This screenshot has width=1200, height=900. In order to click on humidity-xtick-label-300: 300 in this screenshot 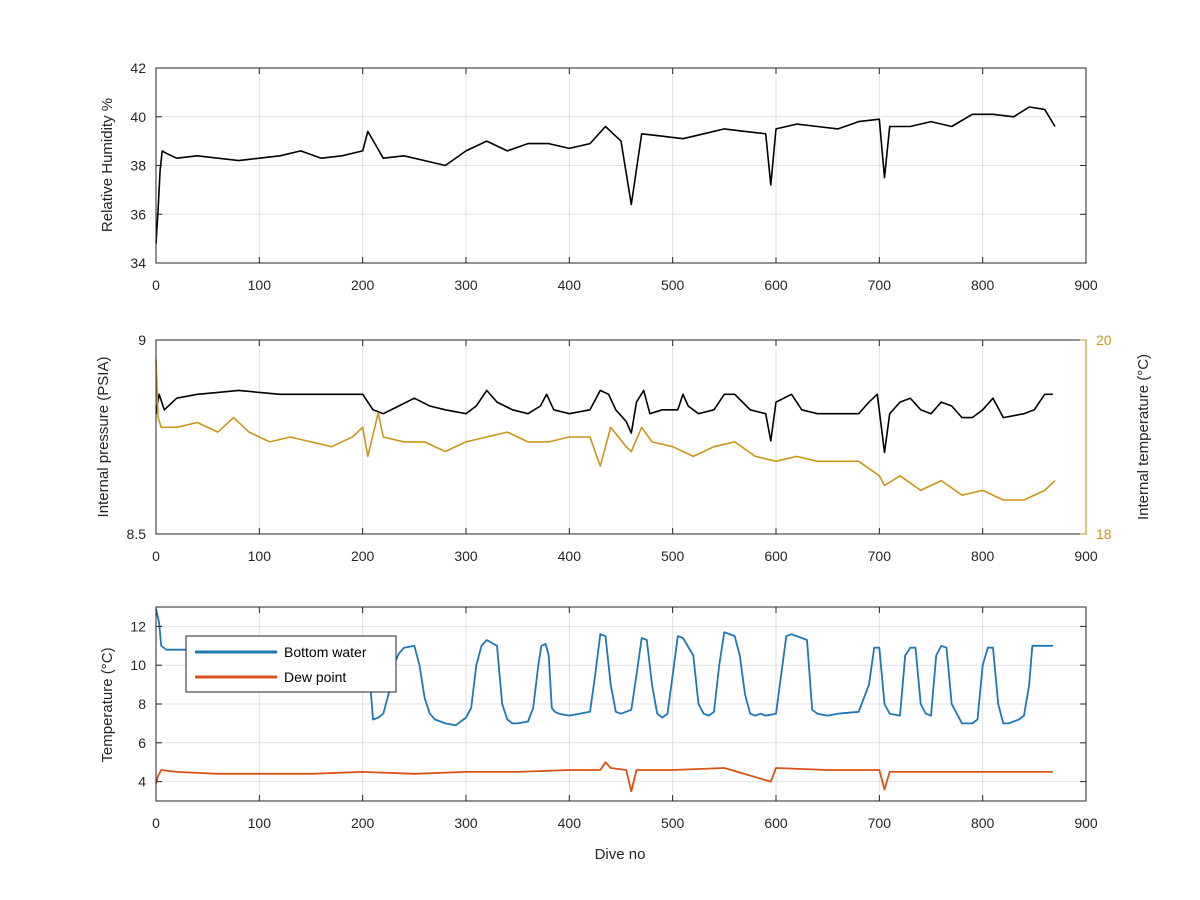, I will do `click(466, 285)`.